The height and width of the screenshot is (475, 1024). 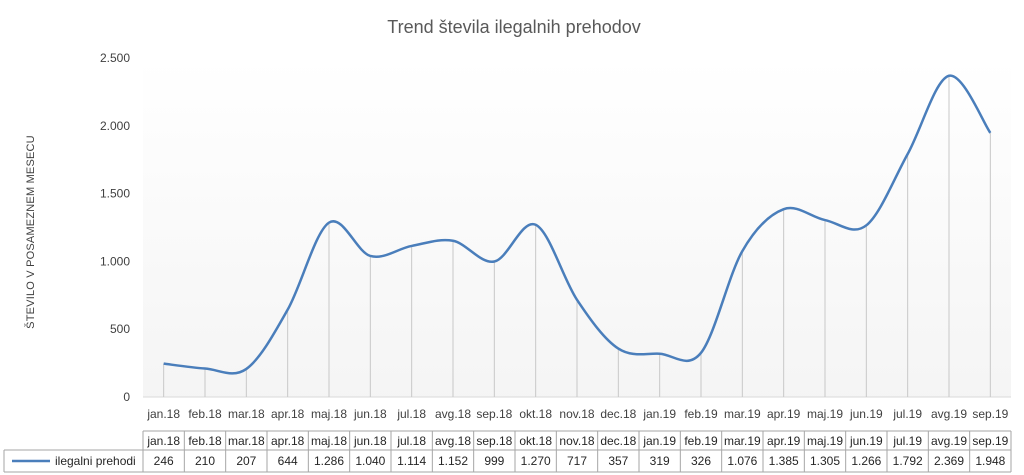 What do you see at coordinates (701, 461) in the screenshot?
I see `table-value-cell: 326` at bounding box center [701, 461].